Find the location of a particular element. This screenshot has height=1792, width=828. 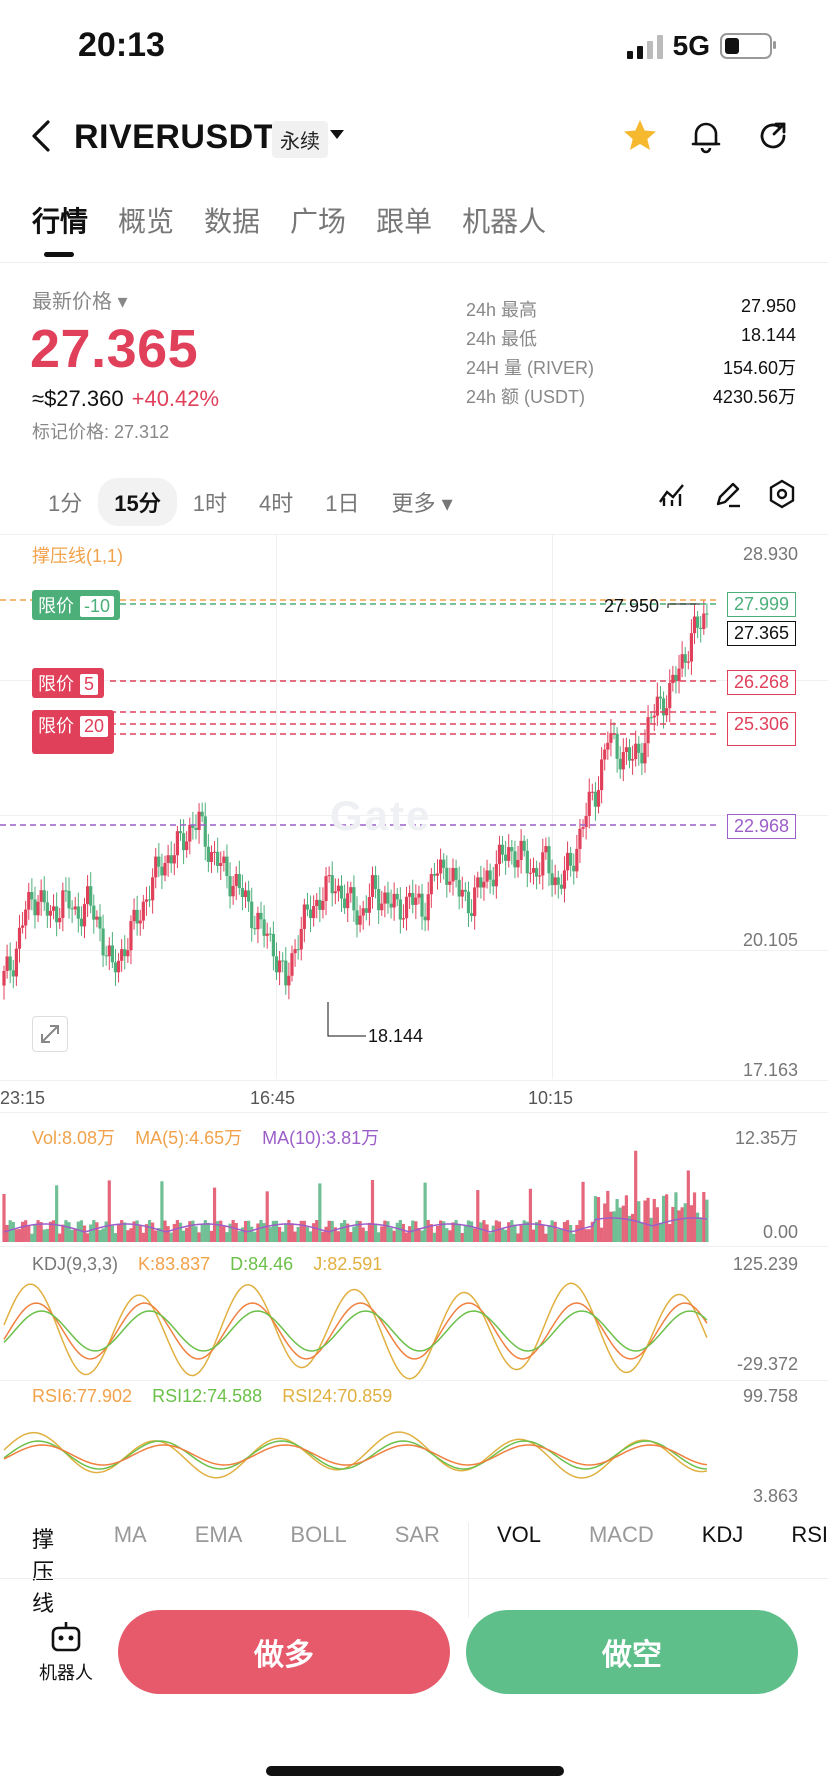

settings-icon is located at coordinates (782, 494).